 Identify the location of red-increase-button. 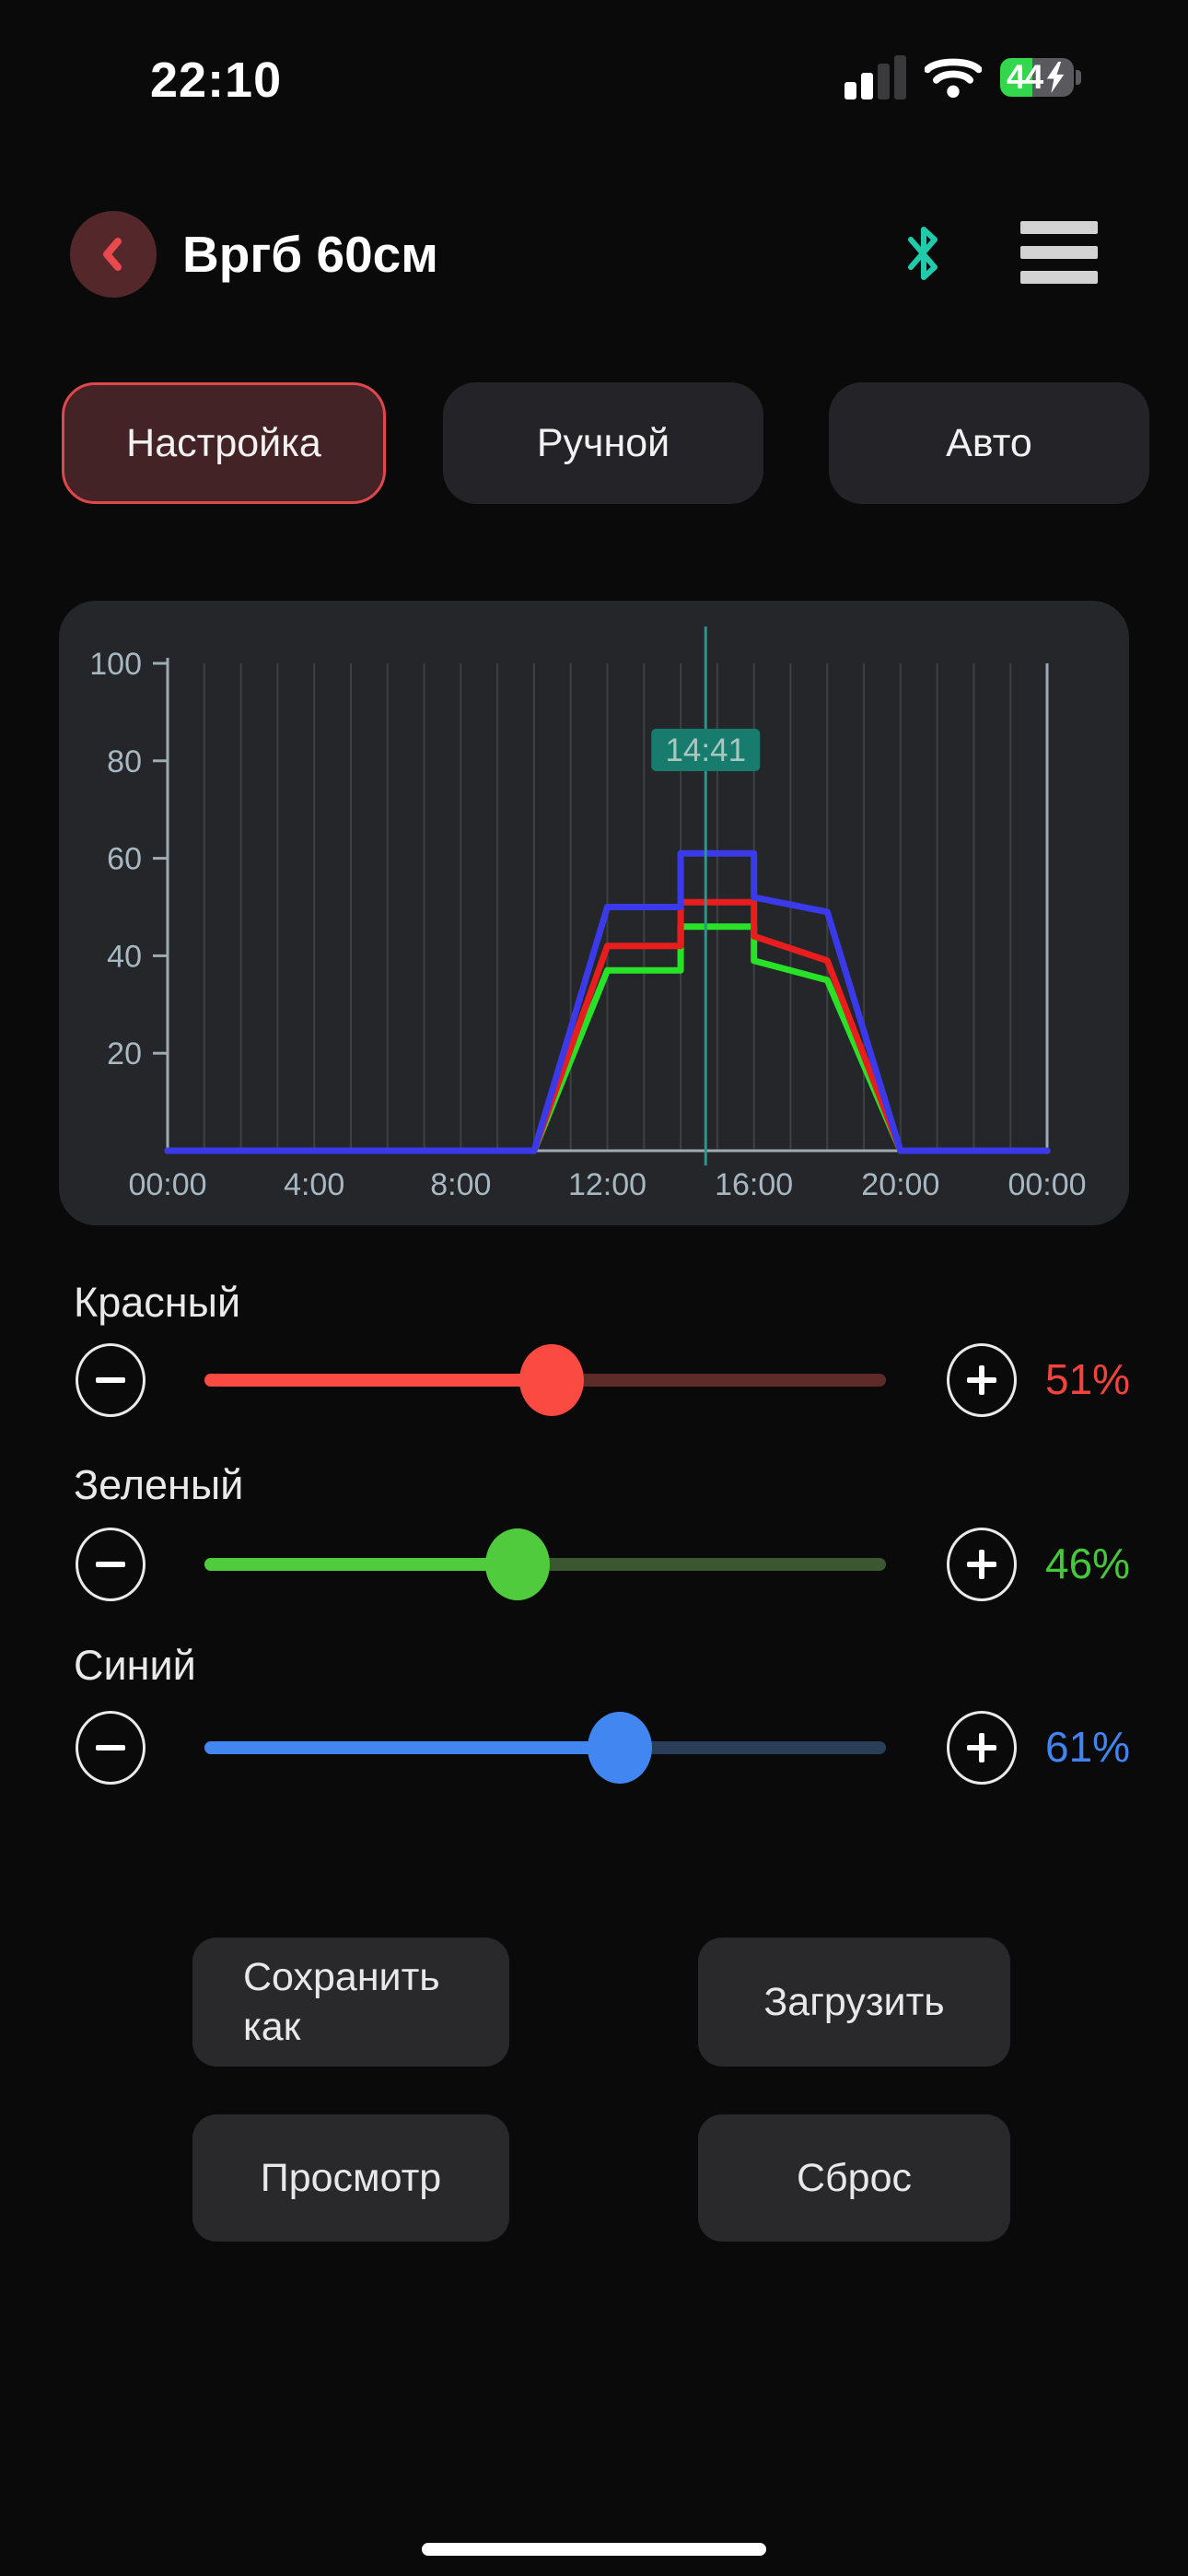
(982, 1380).